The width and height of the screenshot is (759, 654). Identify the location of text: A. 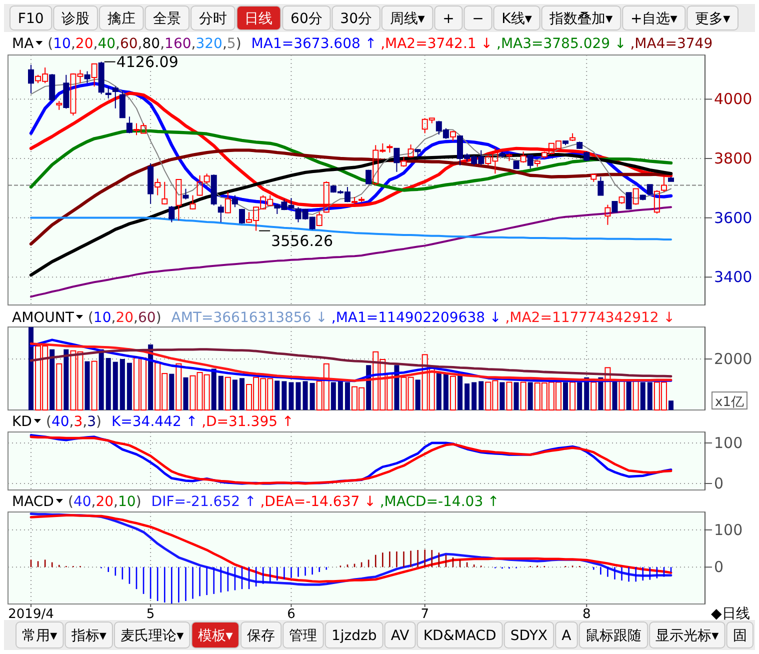
(567, 636).